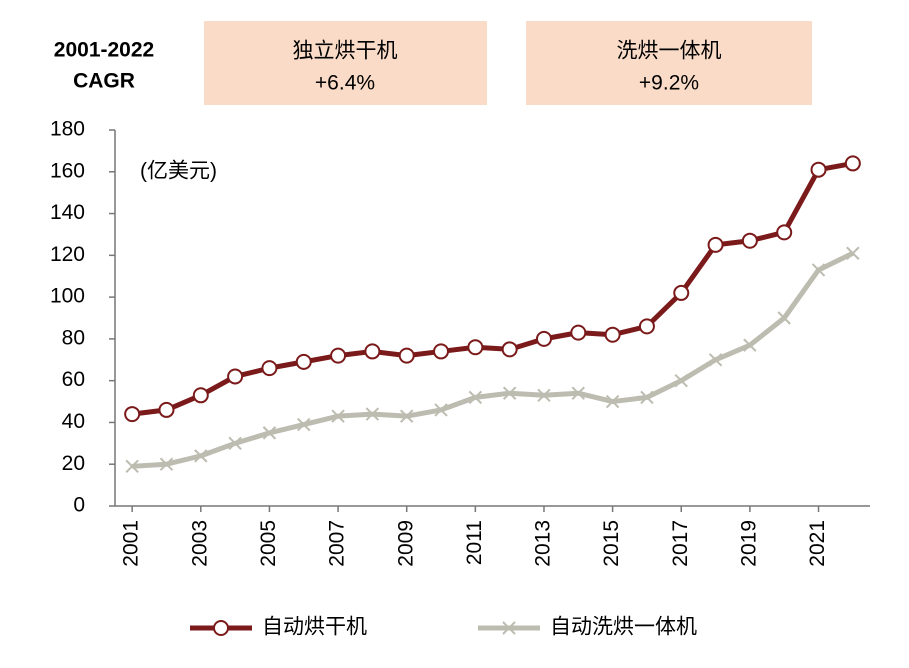 This screenshot has height=668, width=909. I want to click on x-tick-label: 2015, so click(611, 543).